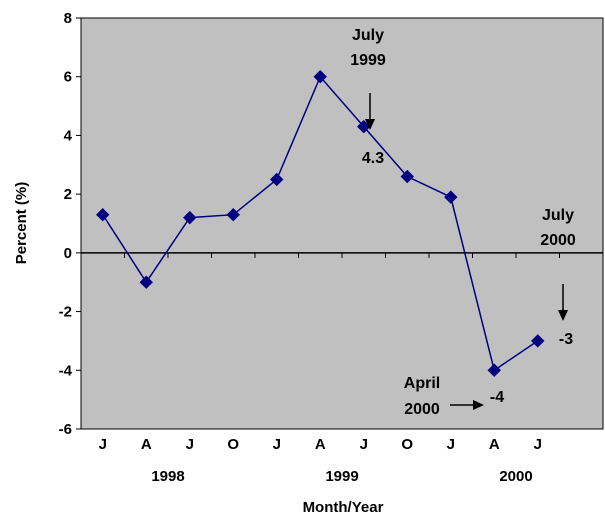 This screenshot has height=520, width=605. I want to click on annotation-april-2000-line2: 2000, so click(422, 409).